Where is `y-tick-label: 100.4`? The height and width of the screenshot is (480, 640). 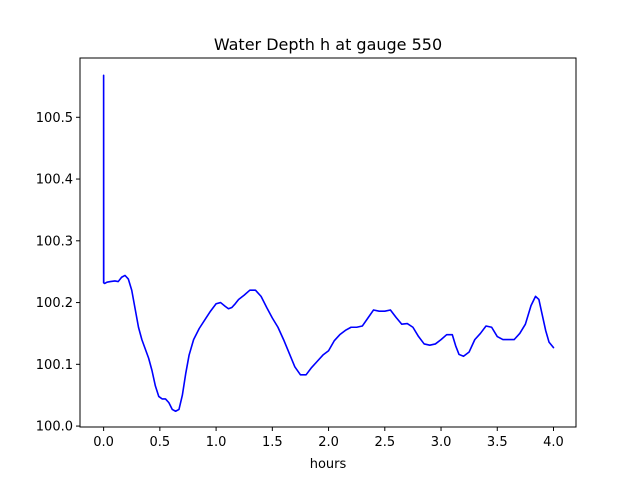
y-tick-label: 100.4 is located at coordinates (54, 180).